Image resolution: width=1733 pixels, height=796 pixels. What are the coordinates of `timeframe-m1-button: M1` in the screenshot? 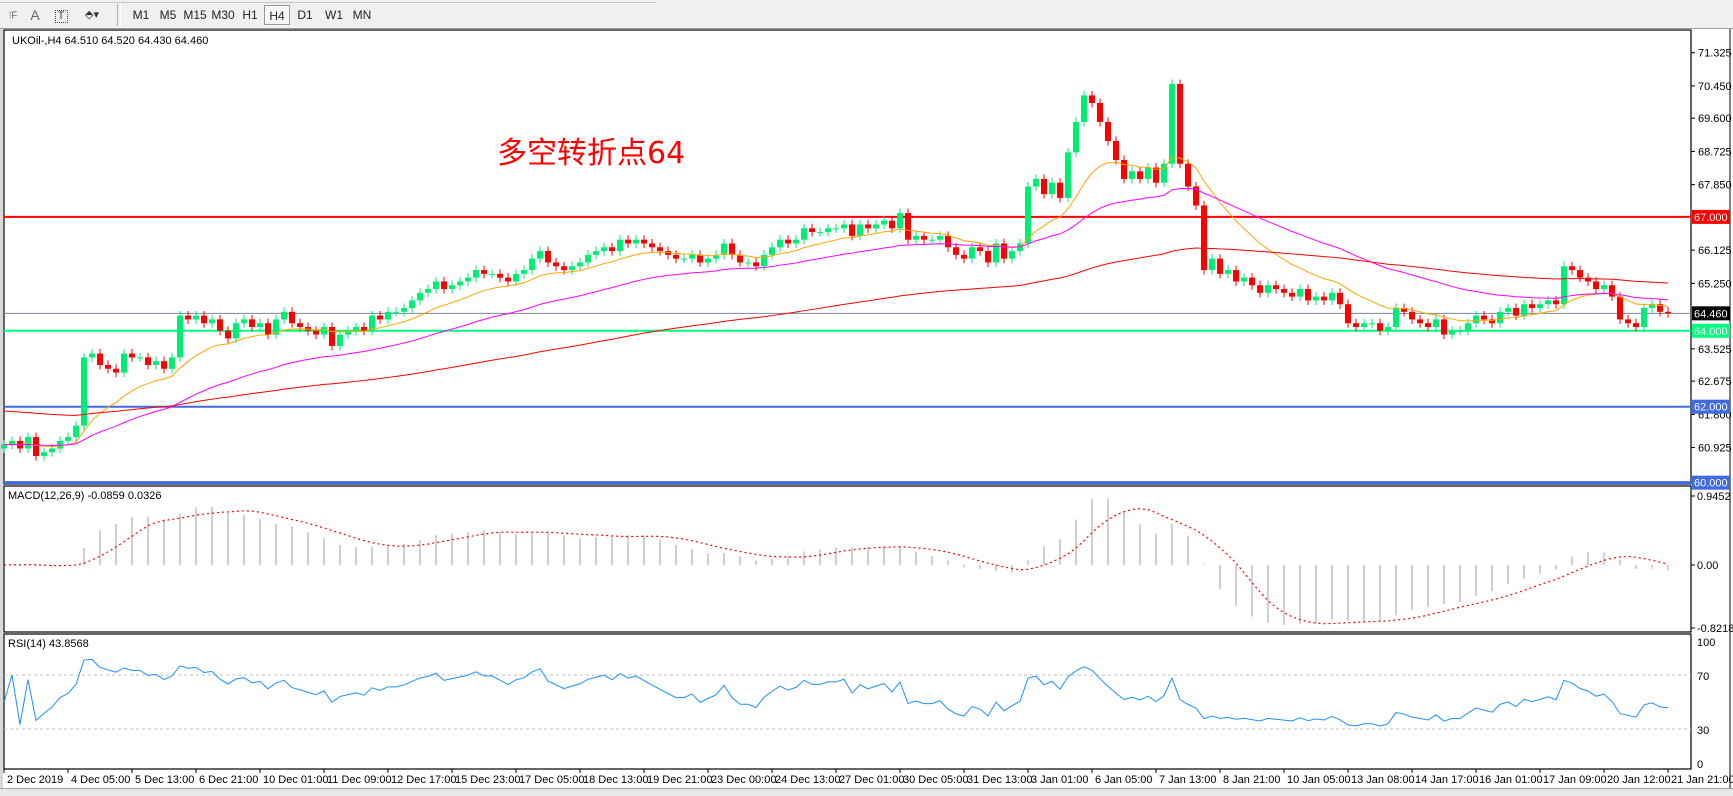 It's located at (141, 15).